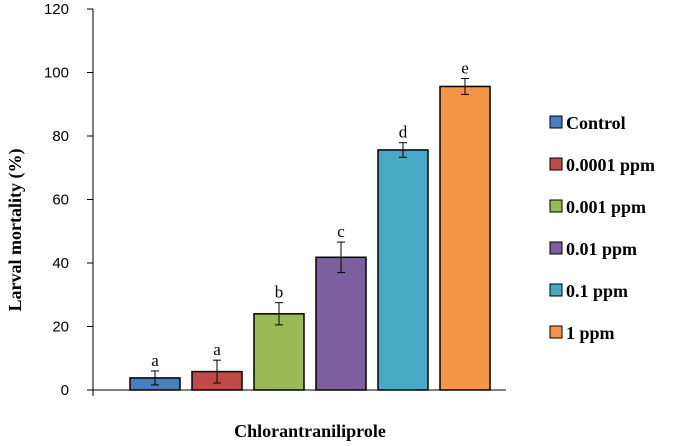 The width and height of the screenshot is (685, 446). Describe the element at coordinates (601, 249) in the screenshot. I see `legend-label: 0.01 ppm` at that location.